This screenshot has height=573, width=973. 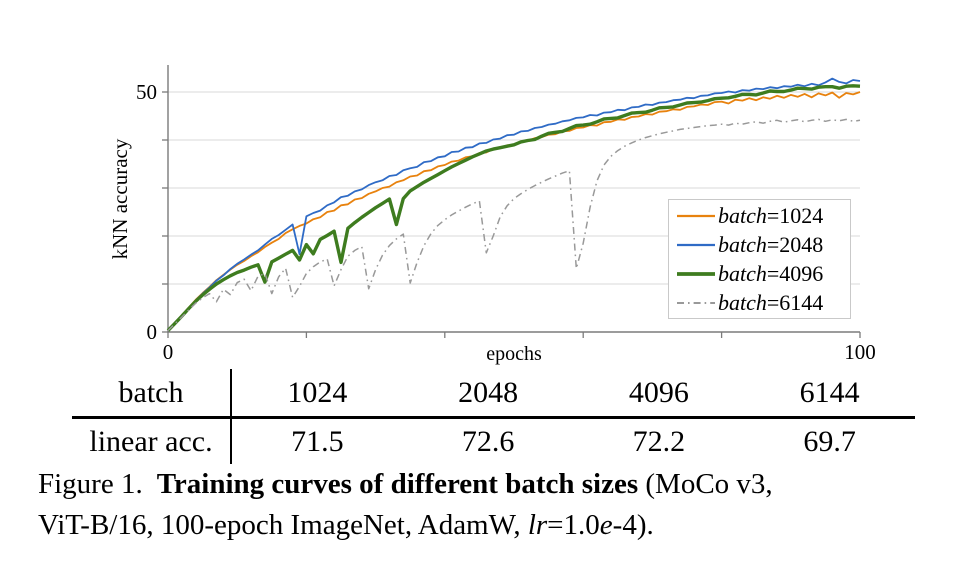 I want to click on legend-item-batch-1024: batch=1024, so click(x=759, y=215).